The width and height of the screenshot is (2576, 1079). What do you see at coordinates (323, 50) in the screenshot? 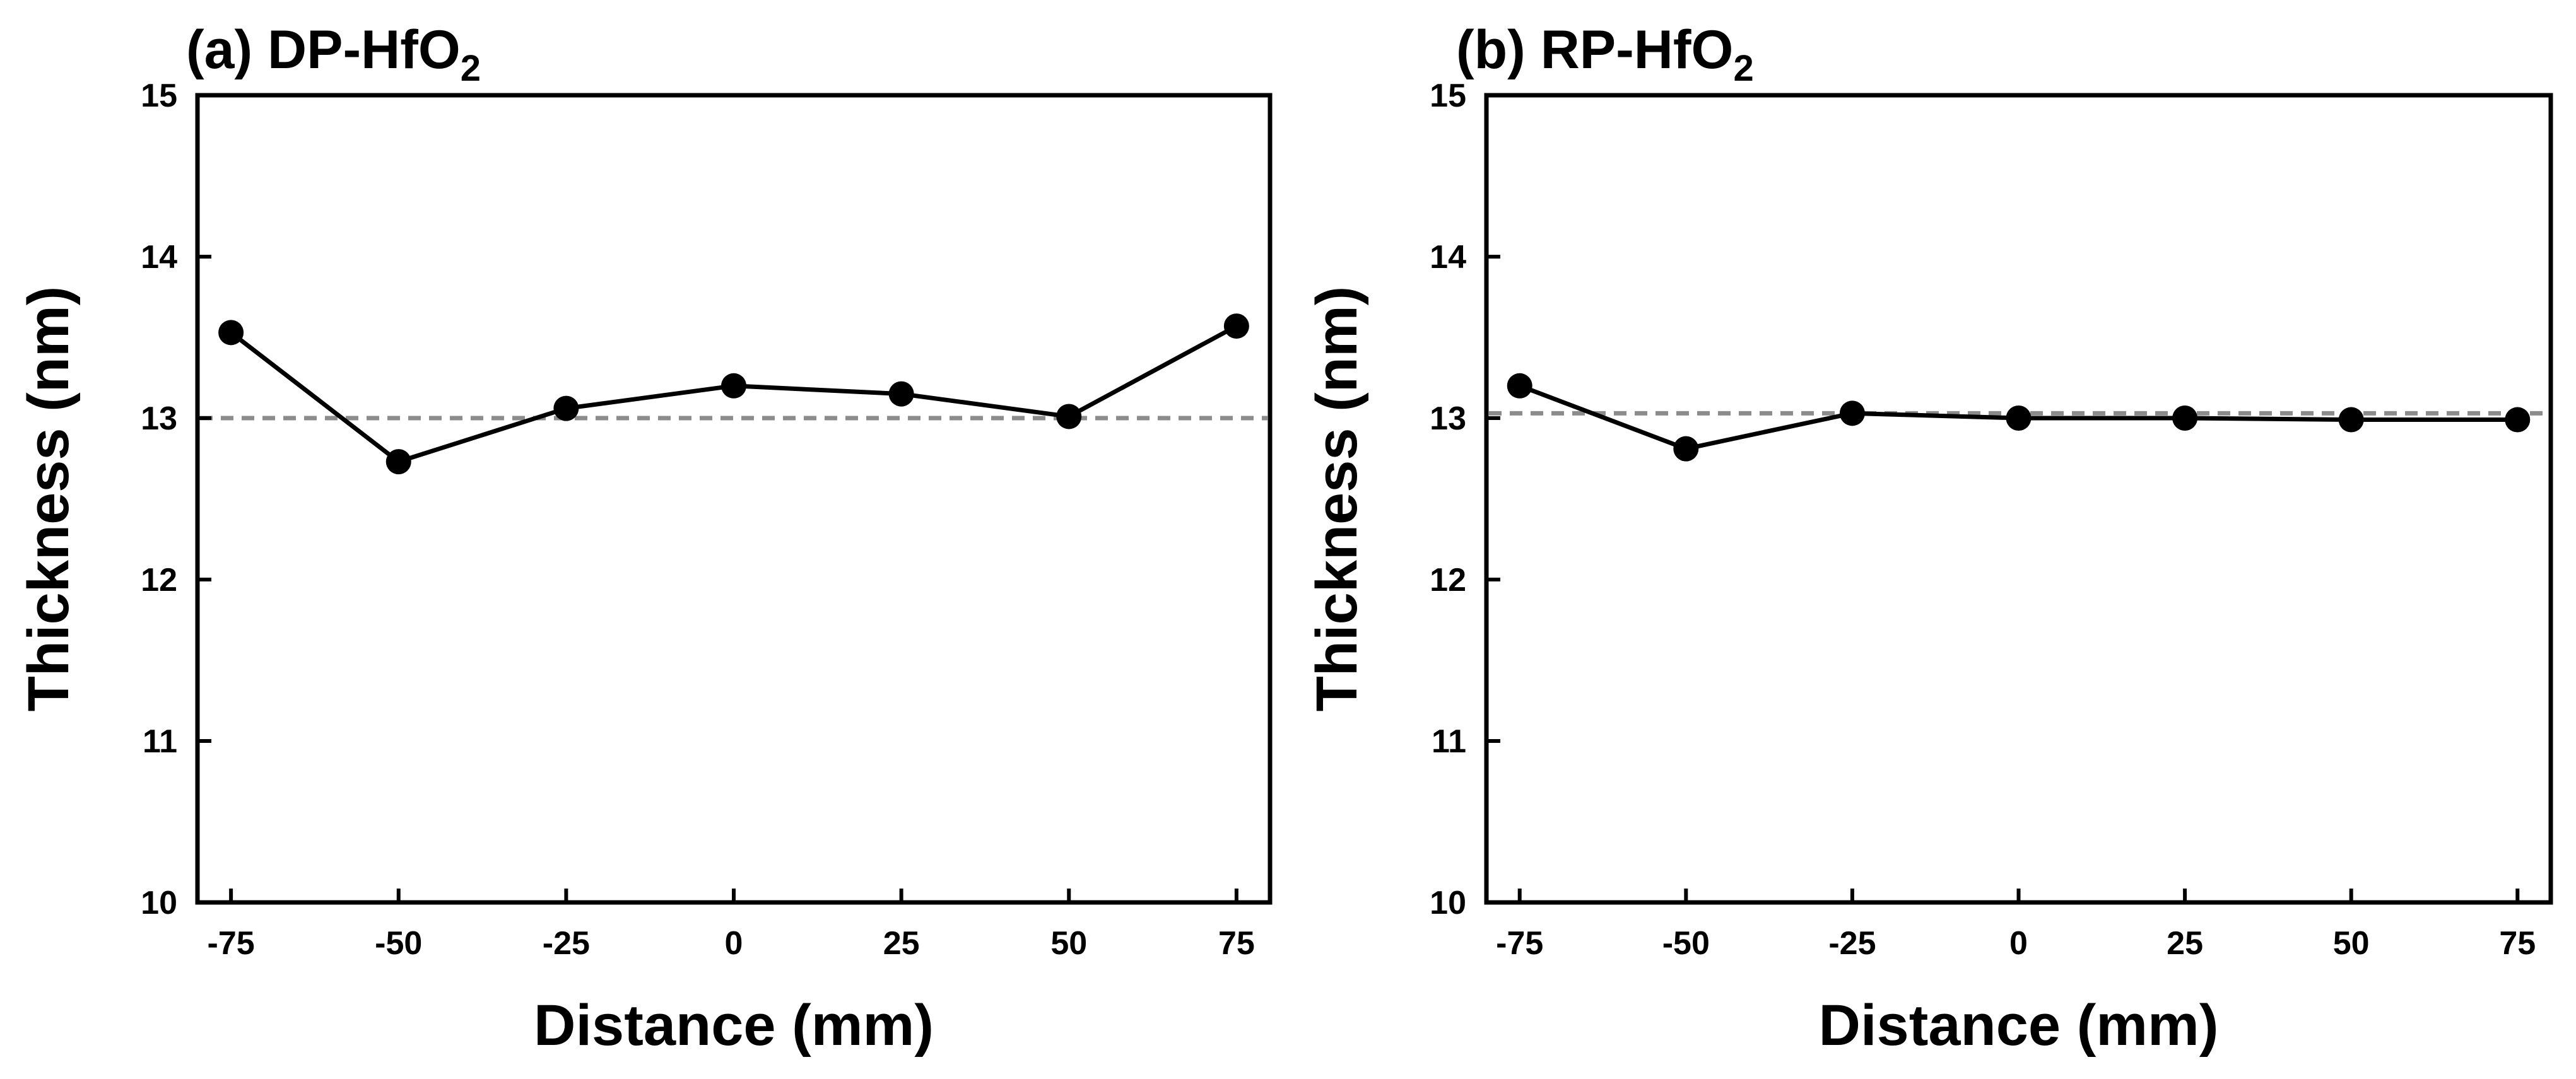
I see `panel-title-main: (a) DP-HfO` at bounding box center [323, 50].